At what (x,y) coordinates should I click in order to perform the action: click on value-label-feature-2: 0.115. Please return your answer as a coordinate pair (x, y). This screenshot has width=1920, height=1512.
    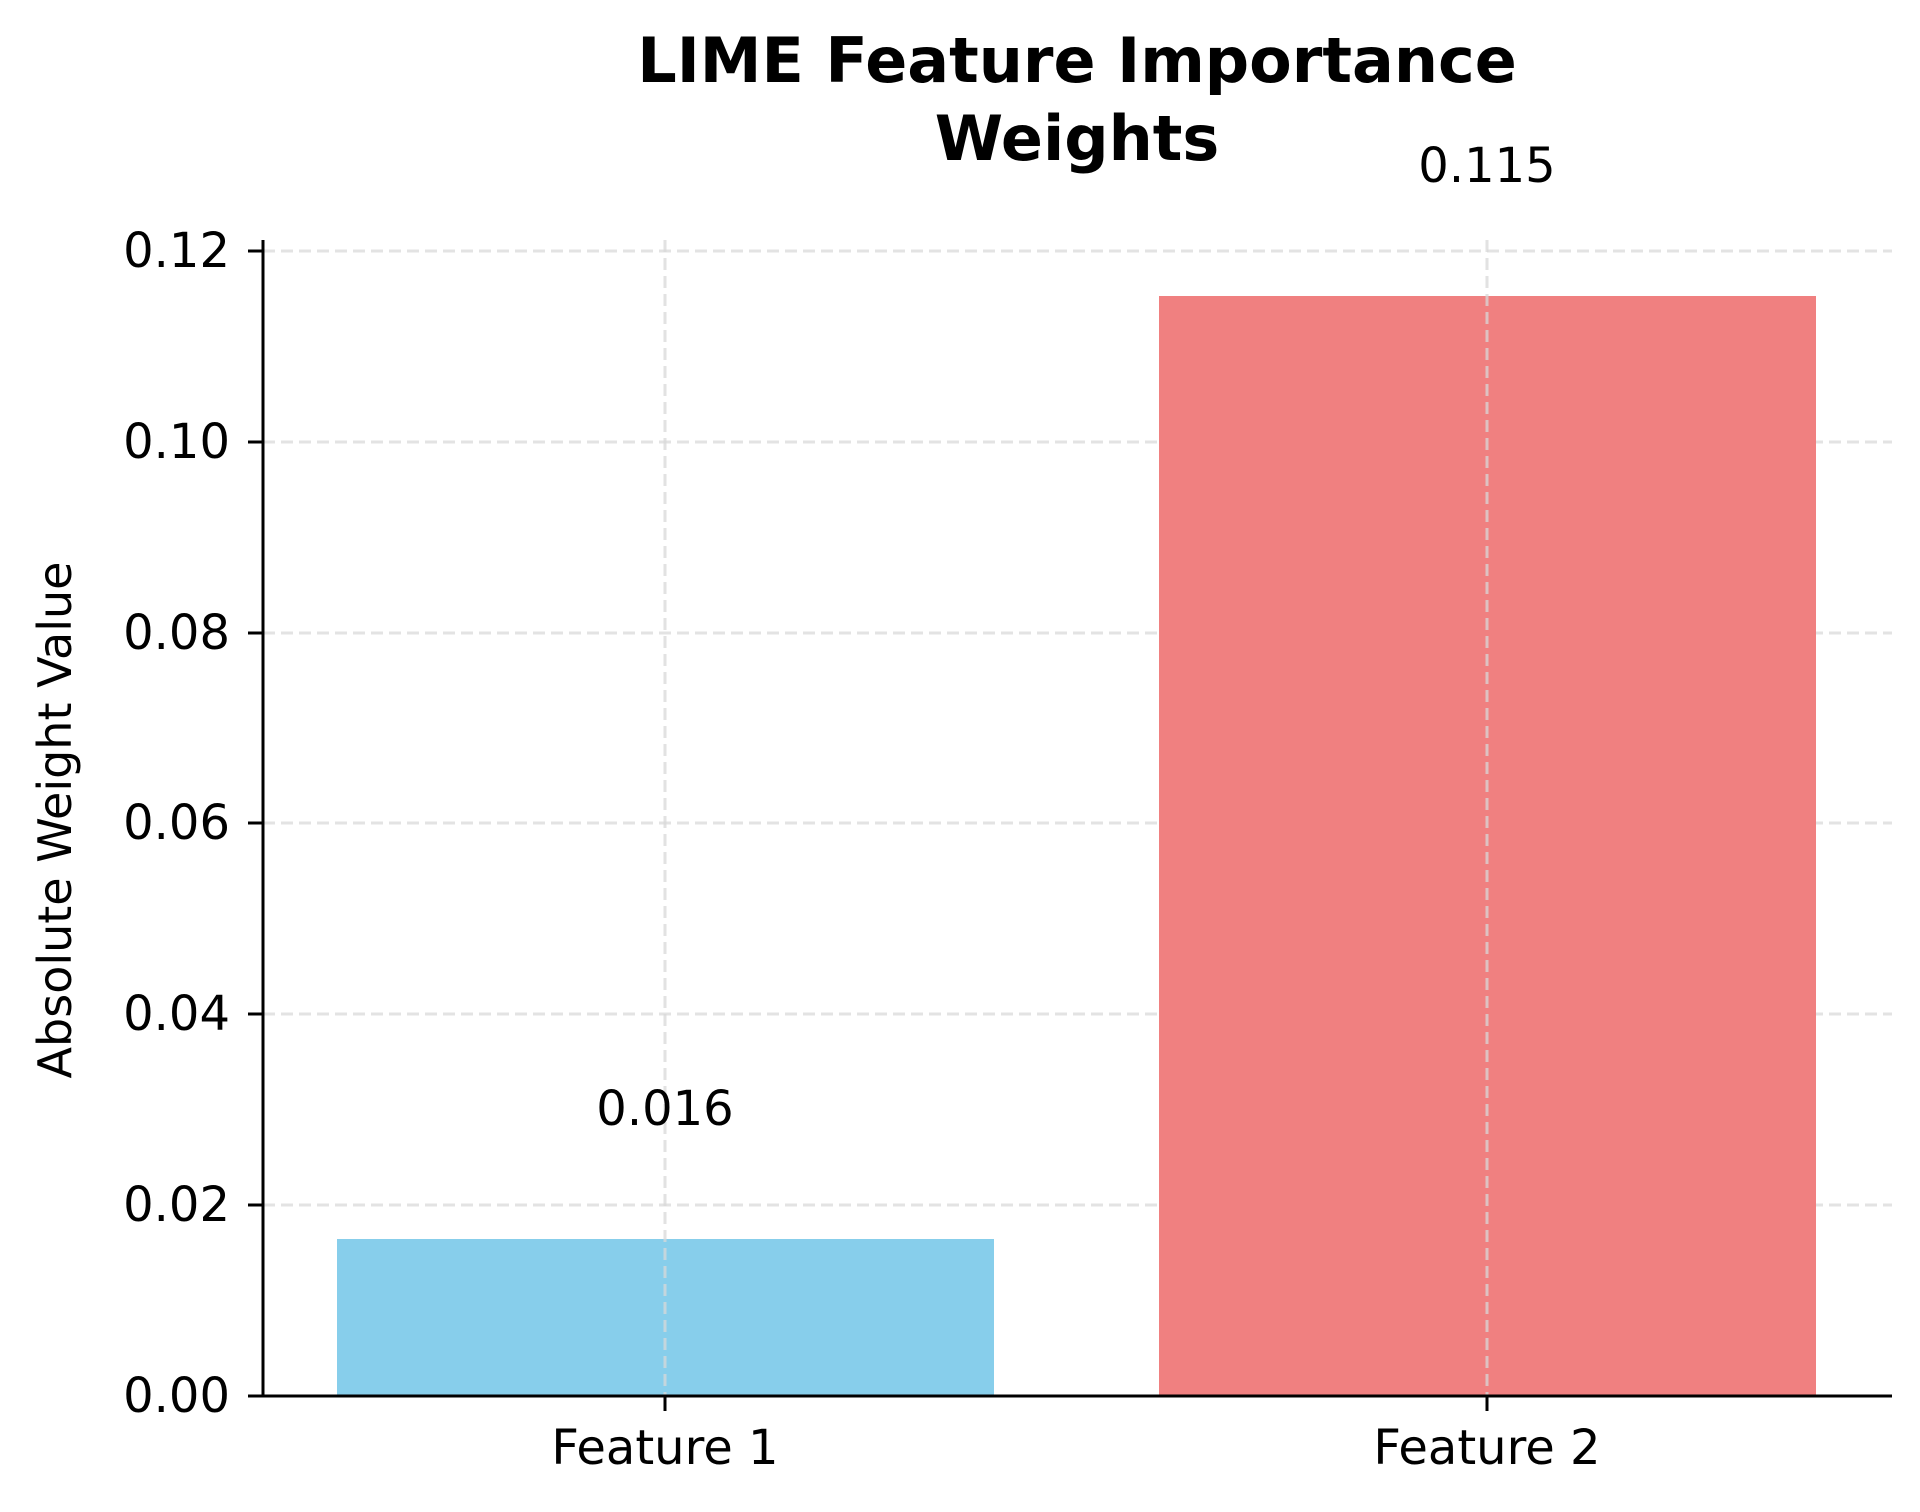
    Looking at the image, I should click on (1487, 166).